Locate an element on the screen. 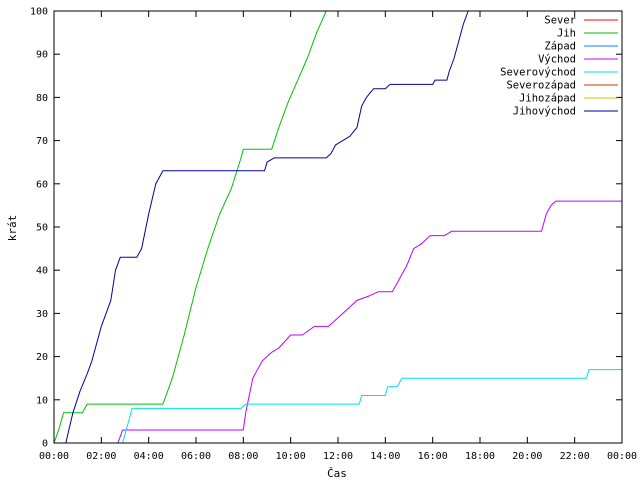  x-tick-label: 08:00 is located at coordinates (243, 456).